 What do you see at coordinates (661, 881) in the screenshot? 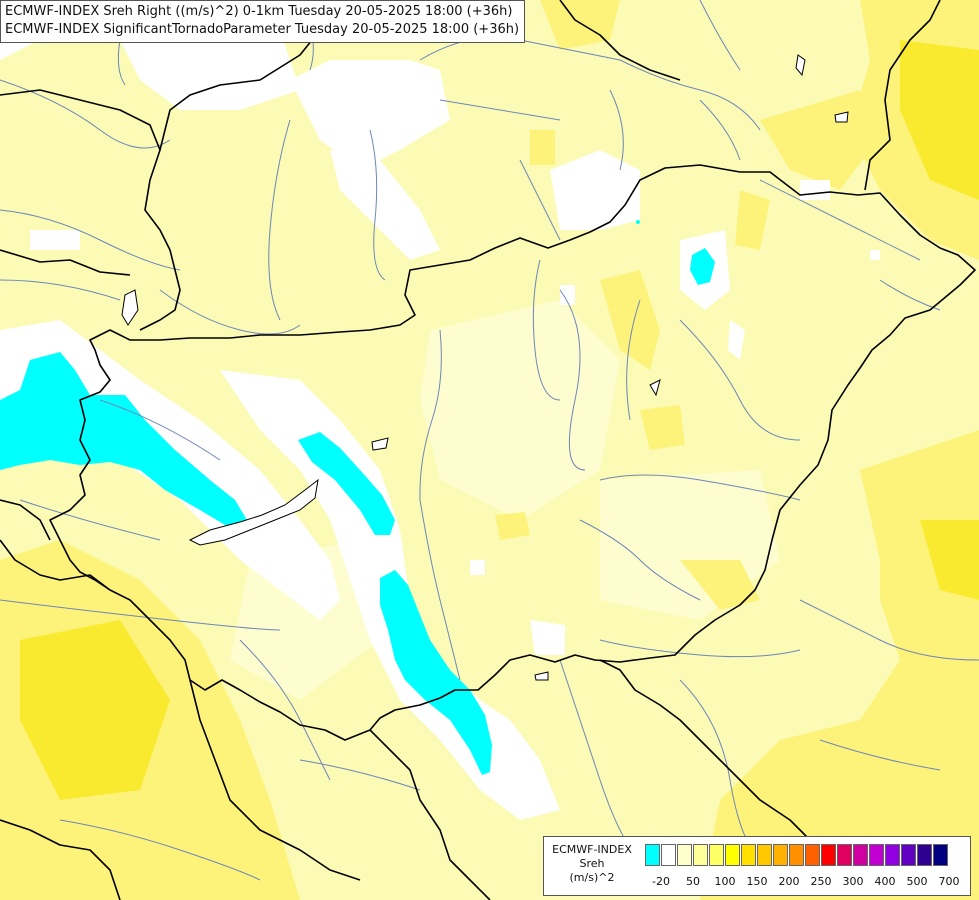
I see `legend-tick-label: -20` at bounding box center [661, 881].